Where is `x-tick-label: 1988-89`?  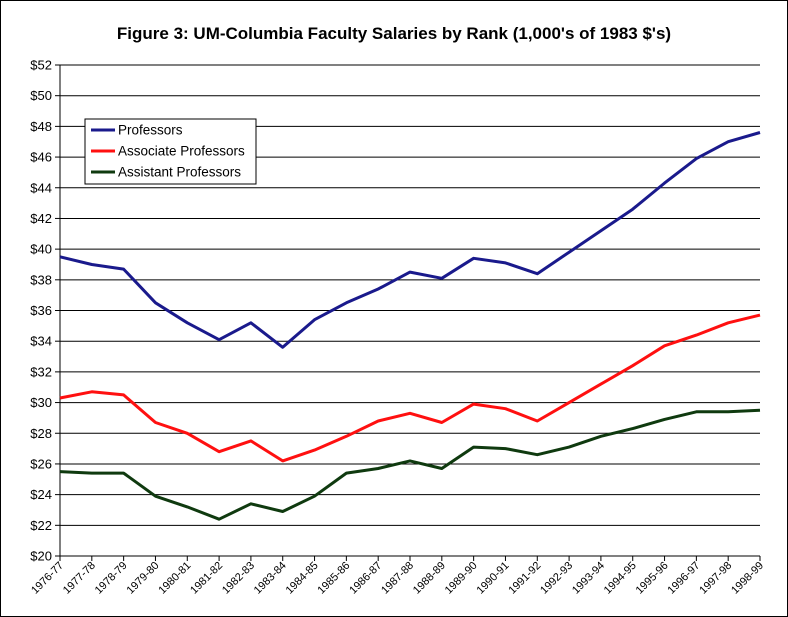
x-tick-label: 1988-89 is located at coordinates (429, 578).